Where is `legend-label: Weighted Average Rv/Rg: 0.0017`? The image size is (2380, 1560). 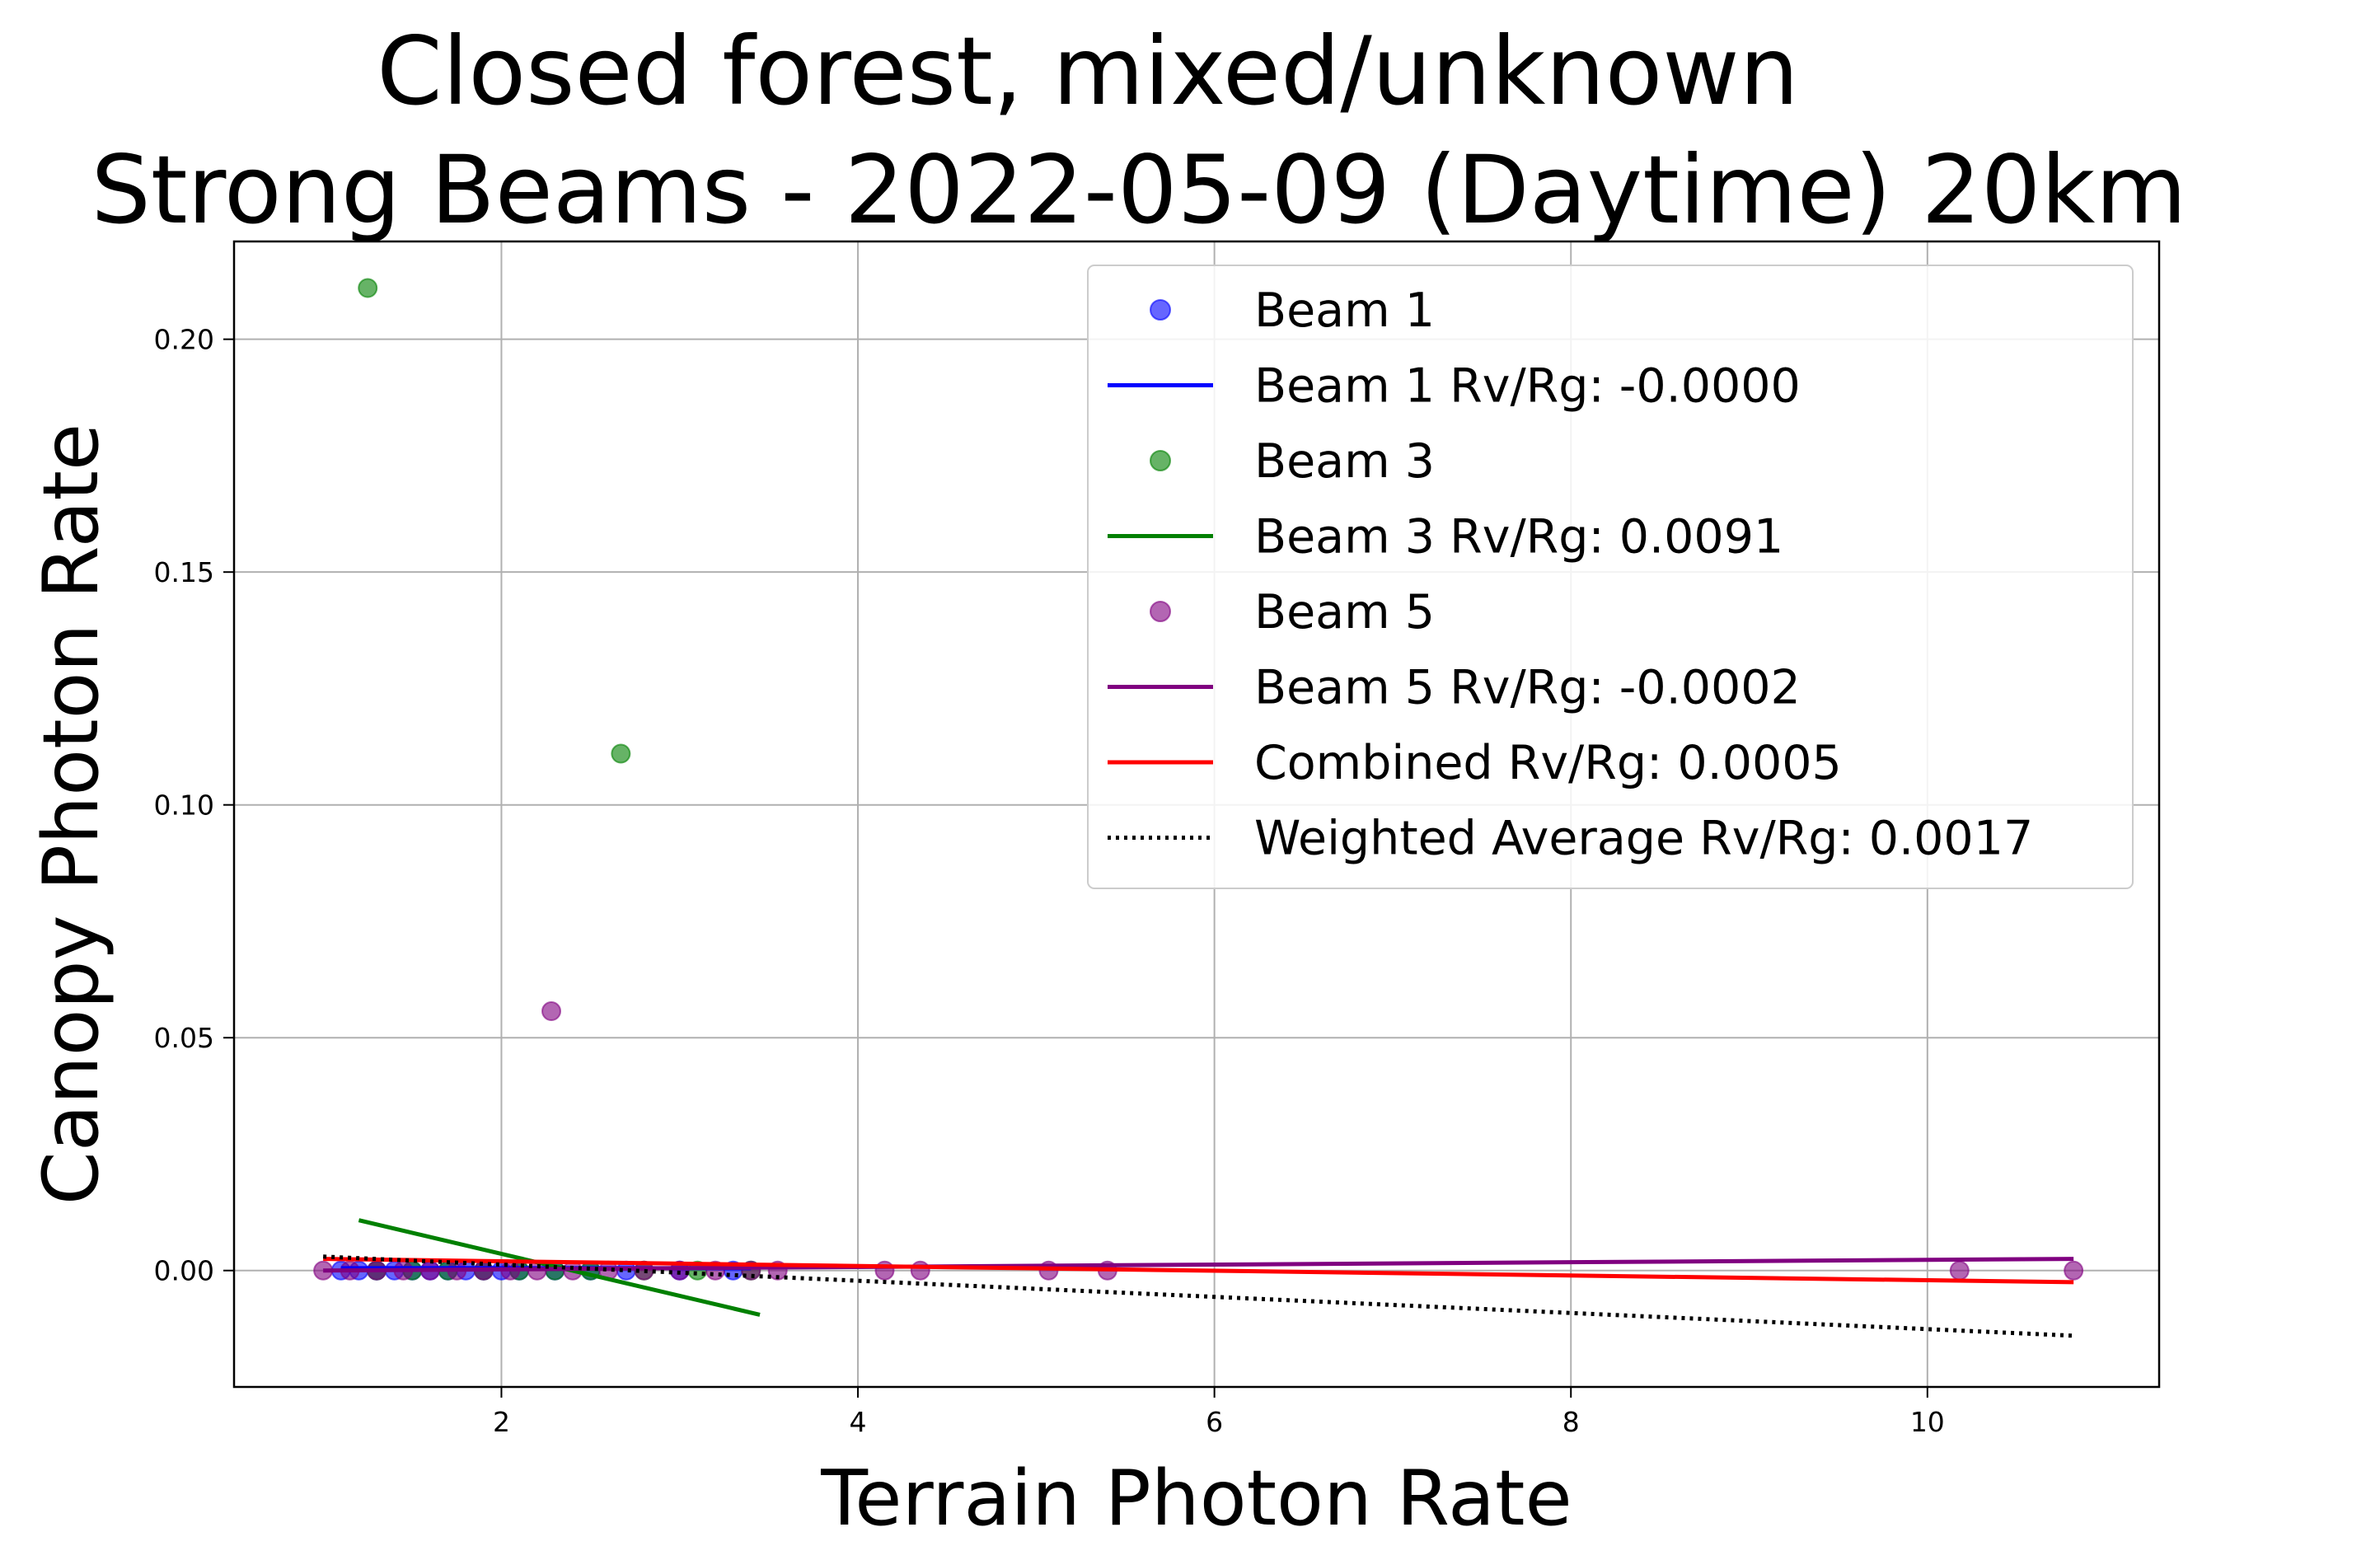
legend-label: Weighted Average Rv/Rg: 0.0017 is located at coordinates (1643, 839).